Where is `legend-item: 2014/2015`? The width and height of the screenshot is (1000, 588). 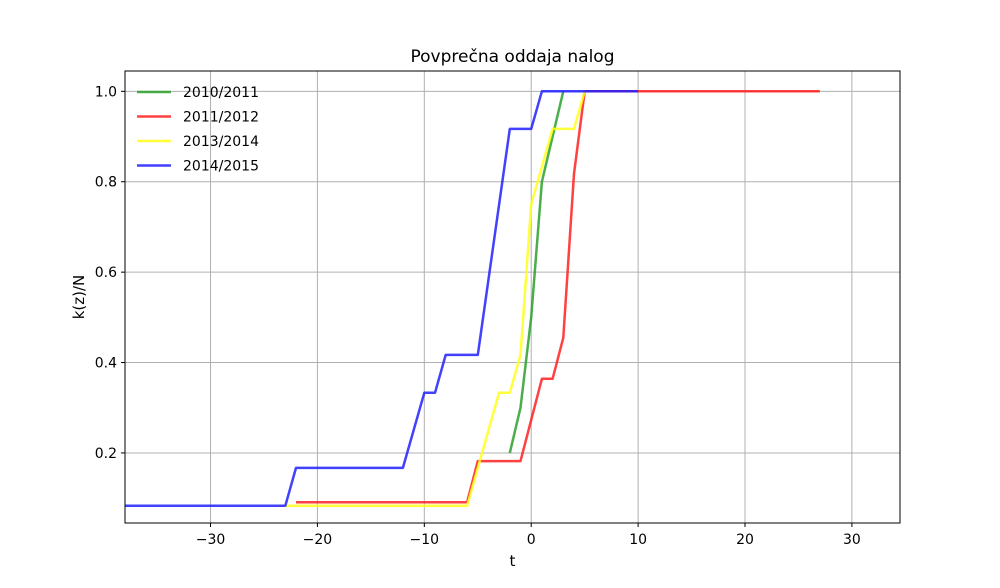
legend-item: 2014/2015 is located at coordinates (198, 167).